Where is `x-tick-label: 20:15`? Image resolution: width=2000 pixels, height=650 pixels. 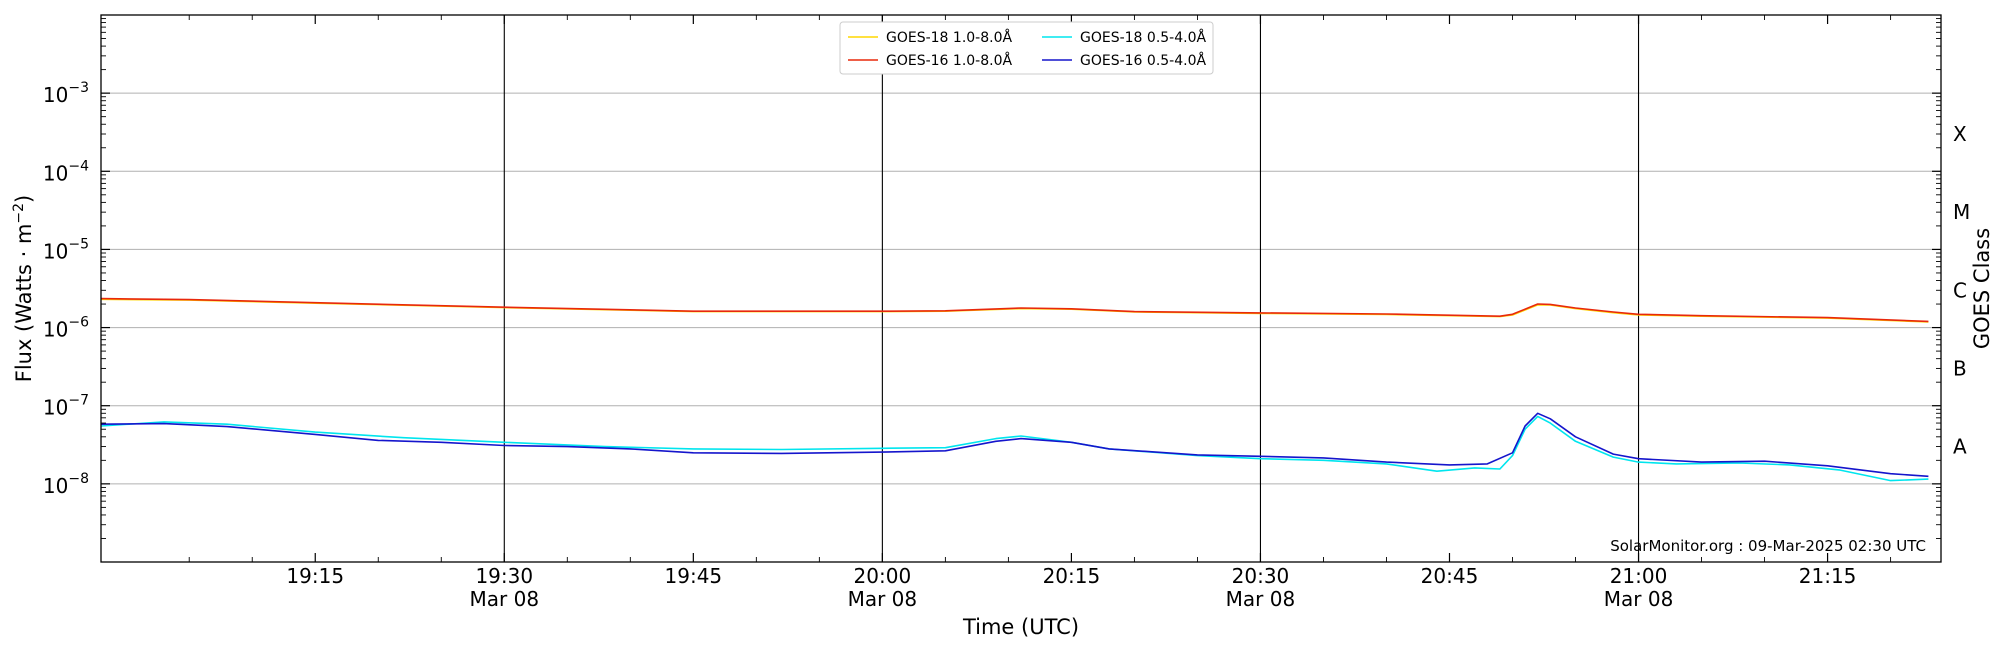
x-tick-label: 20:15 is located at coordinates (1072, 576).